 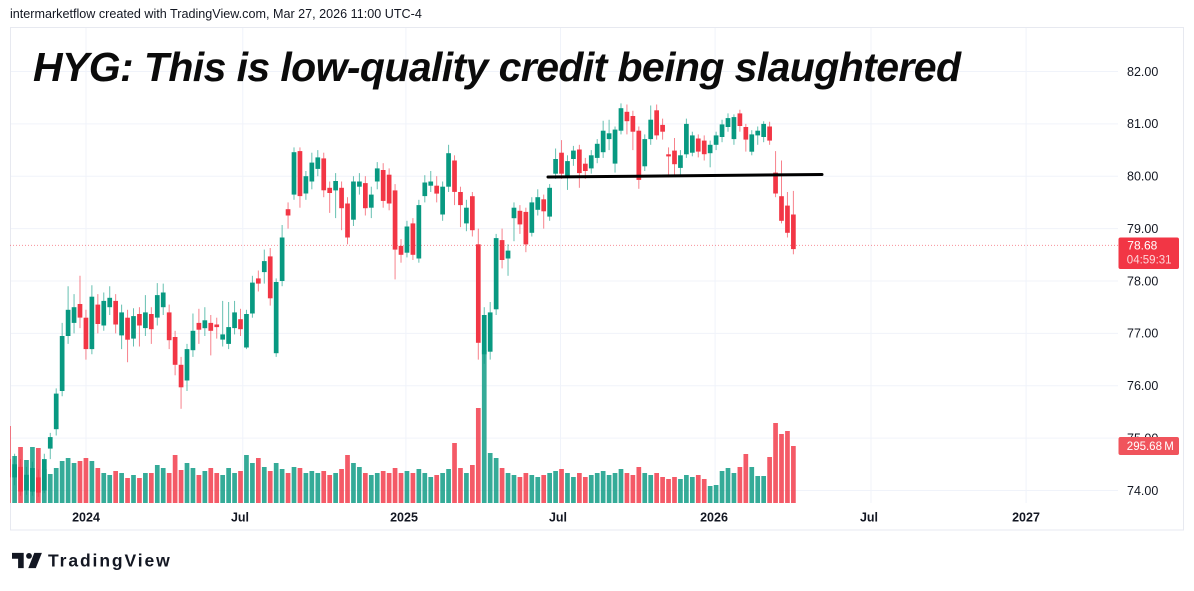 I want to click on svg-text: 76.00, so click(x=1142, y=386).